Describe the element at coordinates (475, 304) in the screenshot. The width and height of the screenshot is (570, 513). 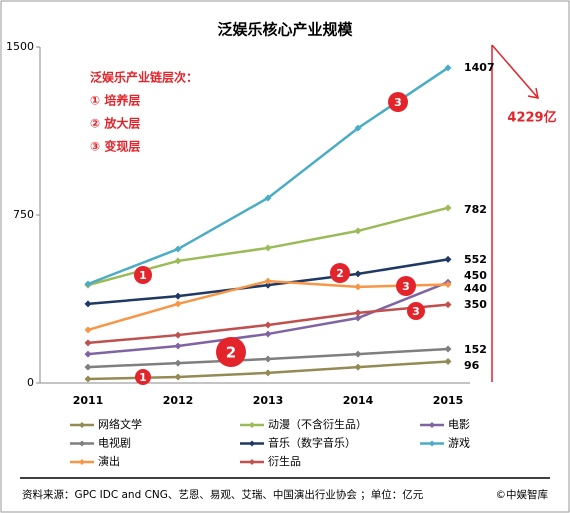
I see `value-label: 350` at that location.